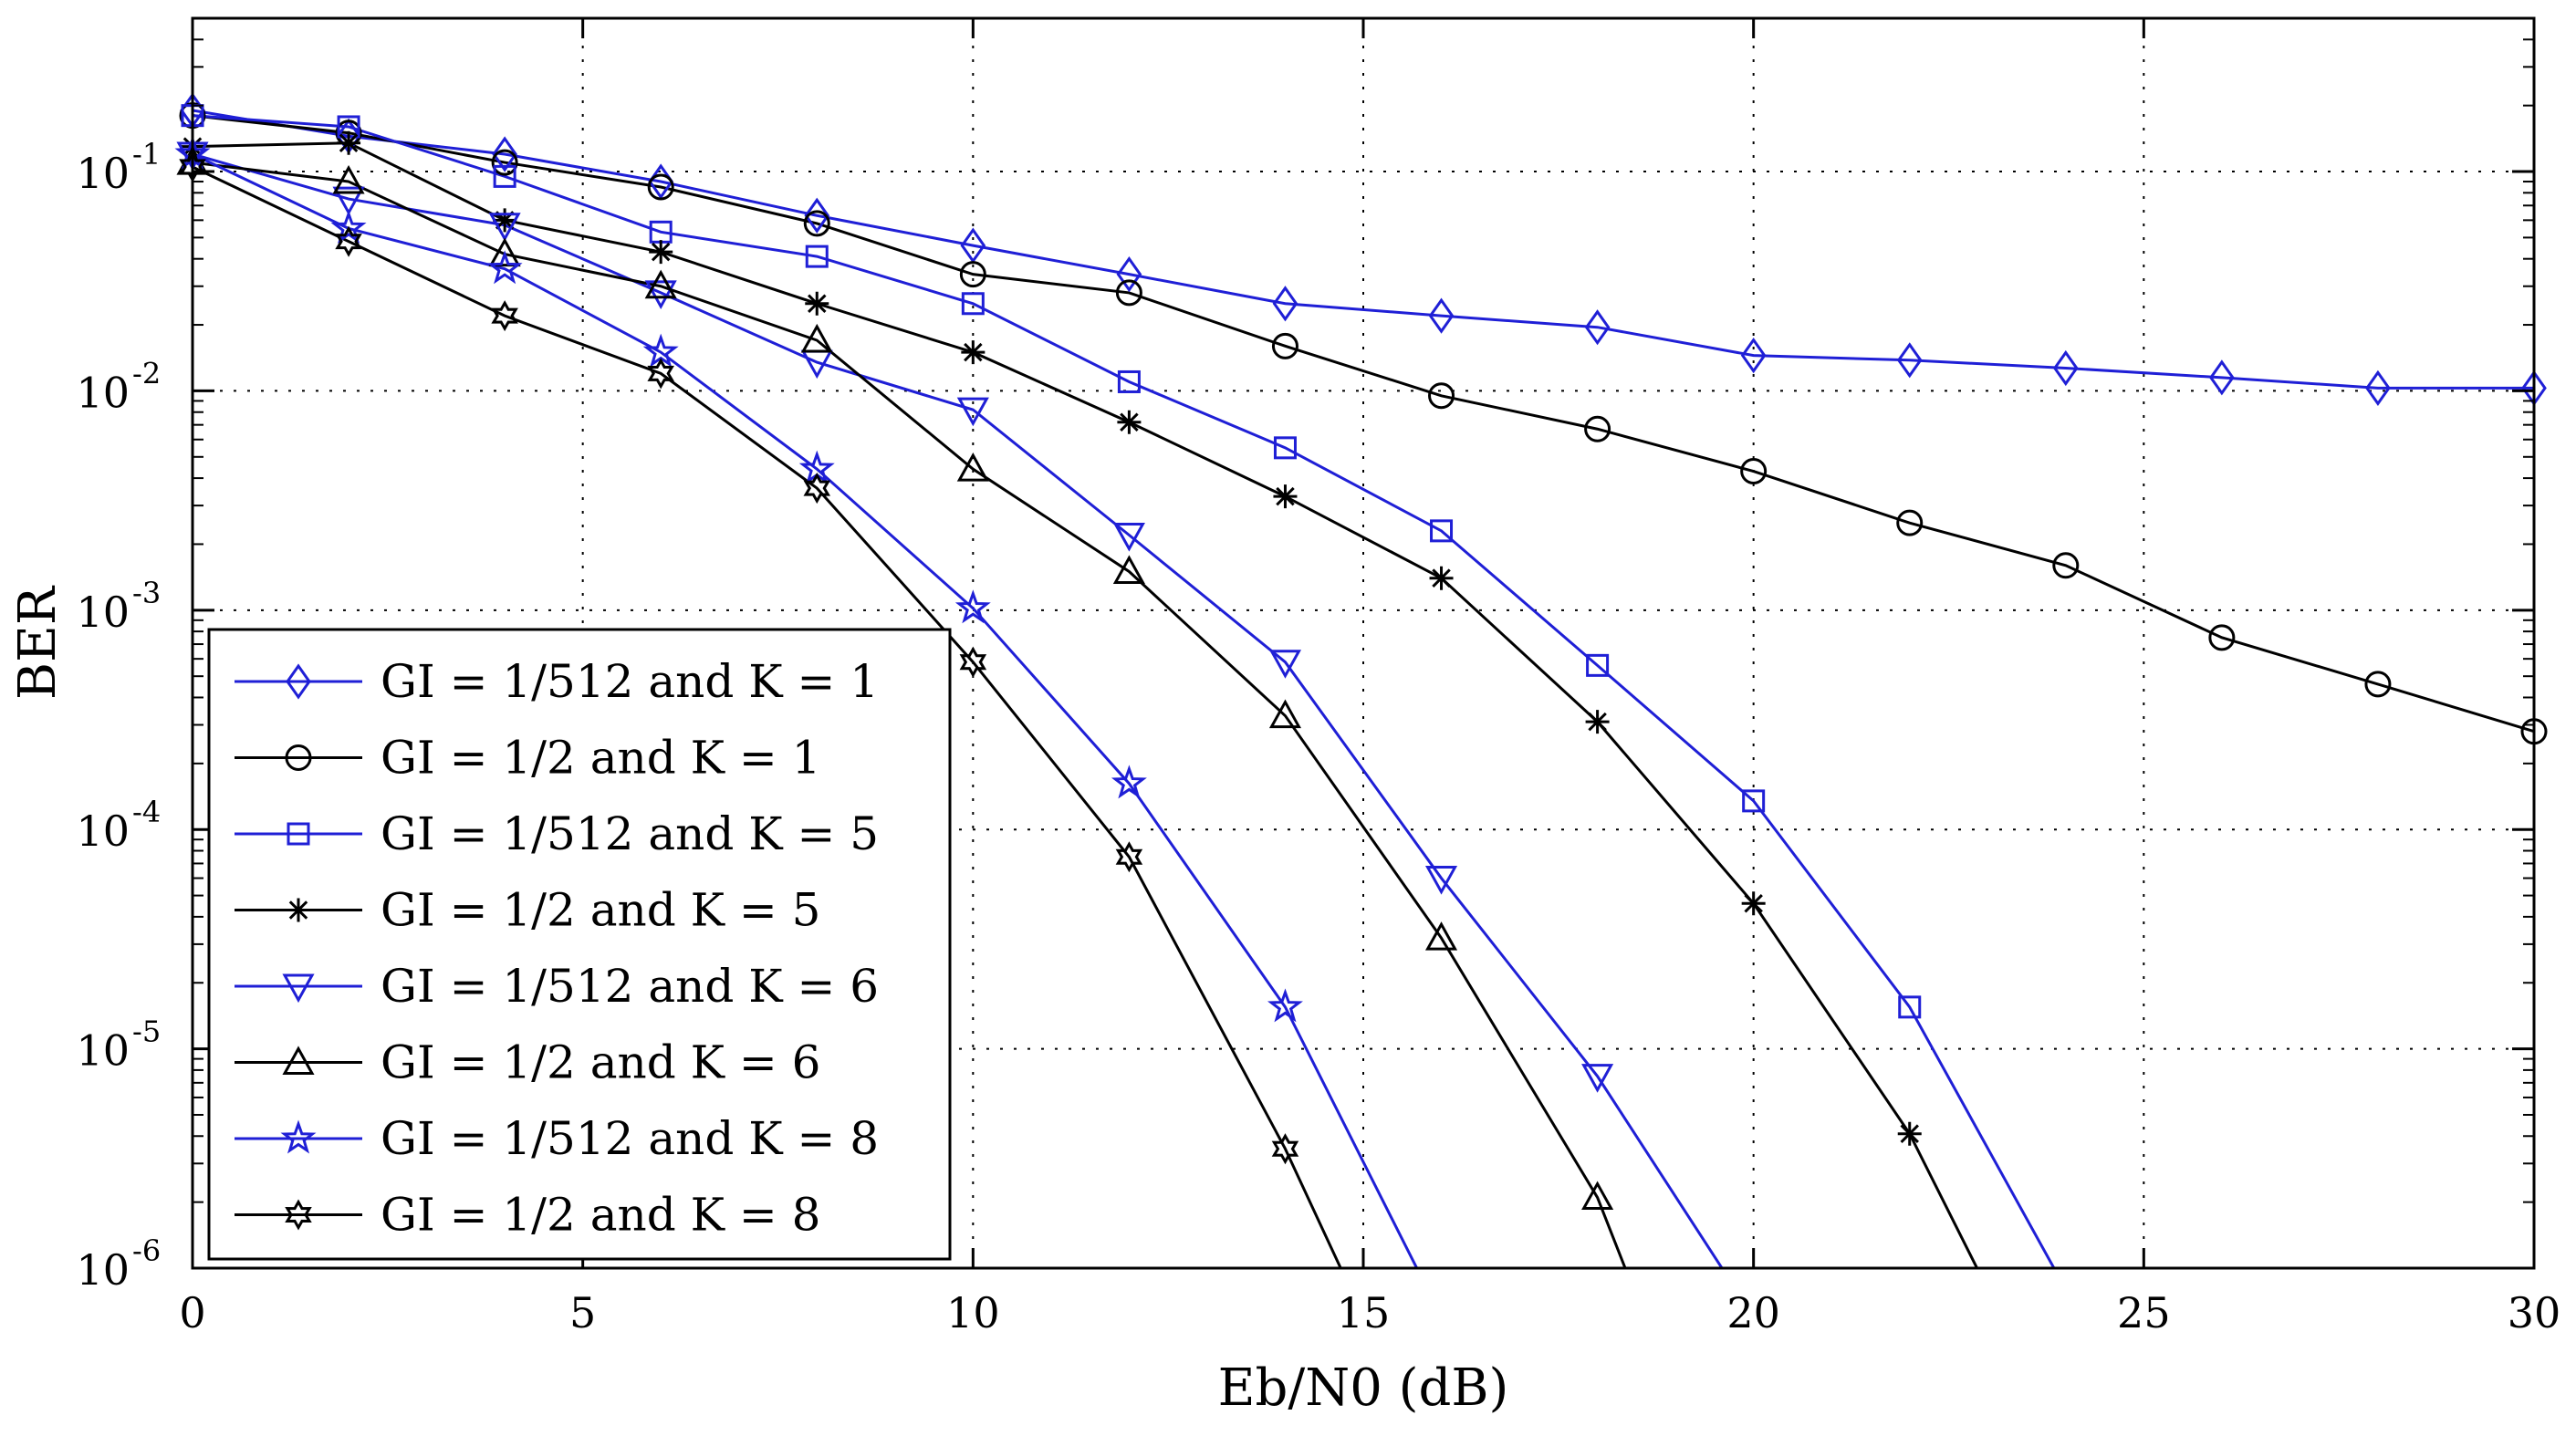 The image size is (2576, 1436). Describe the element at coordinates (146, 1250) in the screenshot. I see `y-tick-exponent: -6` at that location.